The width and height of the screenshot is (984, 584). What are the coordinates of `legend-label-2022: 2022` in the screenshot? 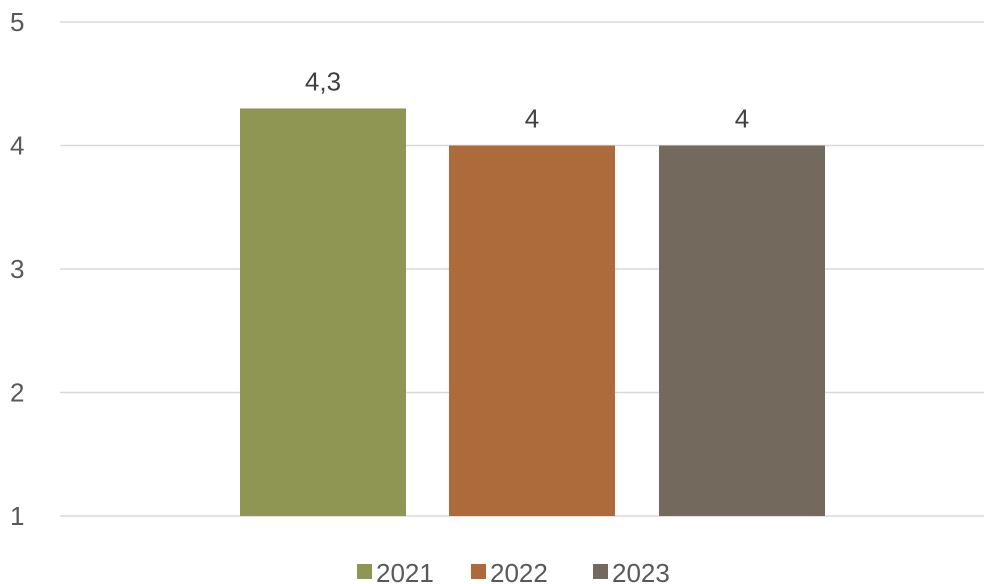 It's located at (519, 571).